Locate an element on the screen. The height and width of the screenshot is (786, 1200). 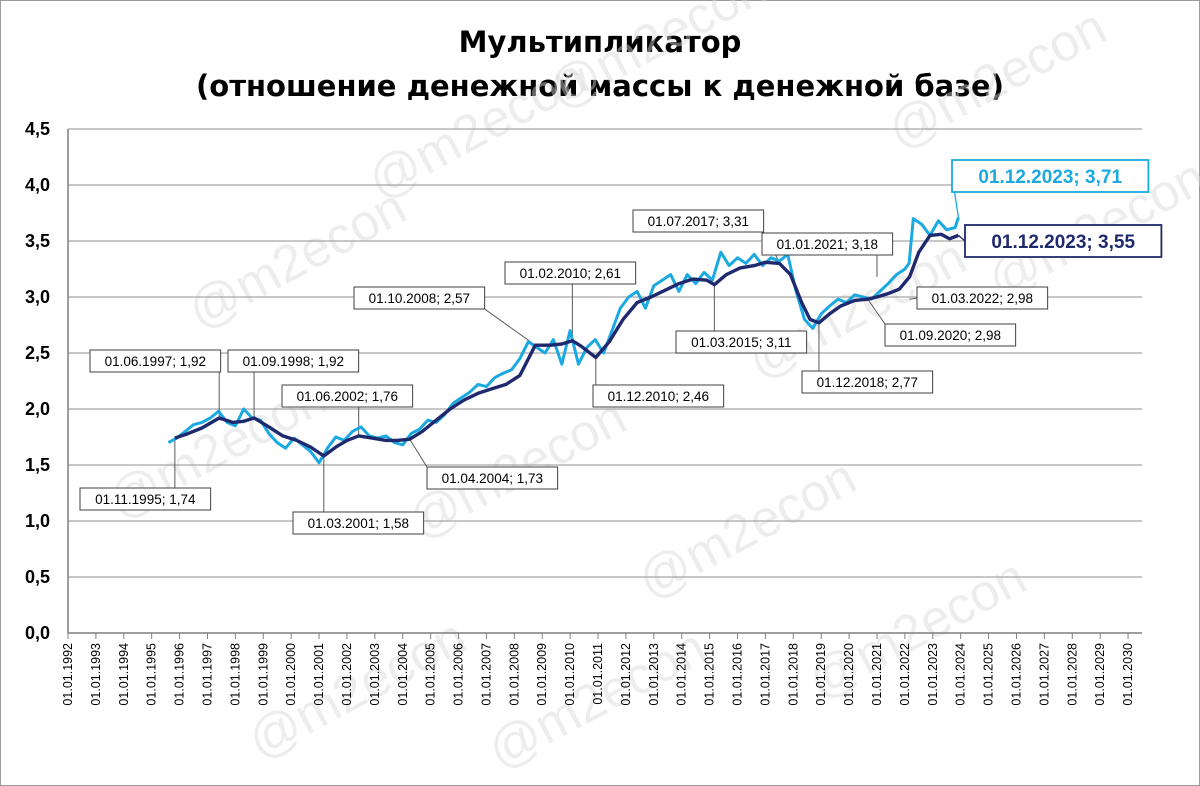
annotation-label: 01.06.2002; 1,76 is located at coordinates (347, 396).